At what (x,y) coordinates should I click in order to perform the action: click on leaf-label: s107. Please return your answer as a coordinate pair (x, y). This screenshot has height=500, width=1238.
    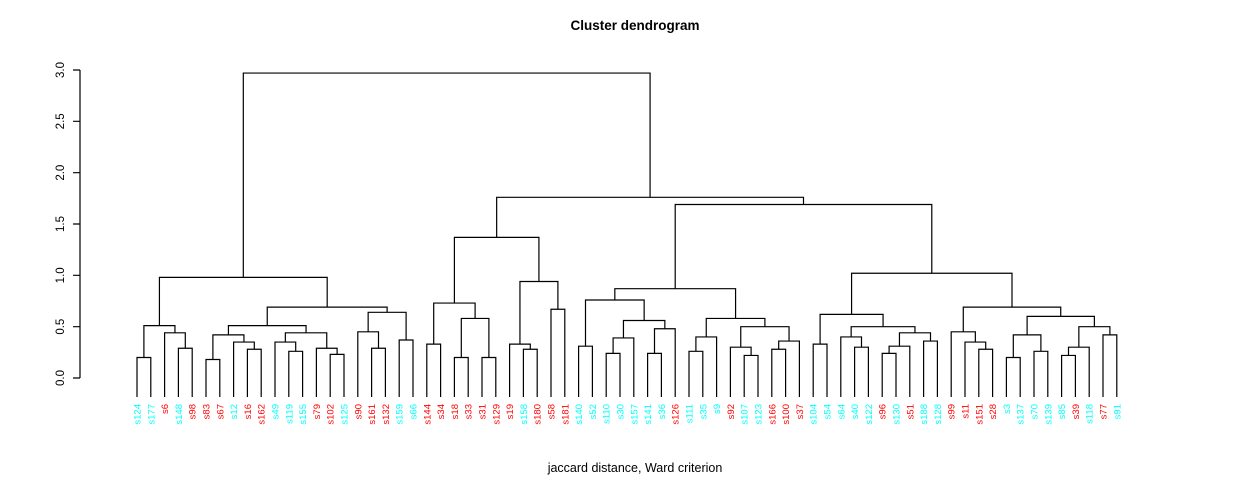
    Looking at the image, I should click on (745, 414).